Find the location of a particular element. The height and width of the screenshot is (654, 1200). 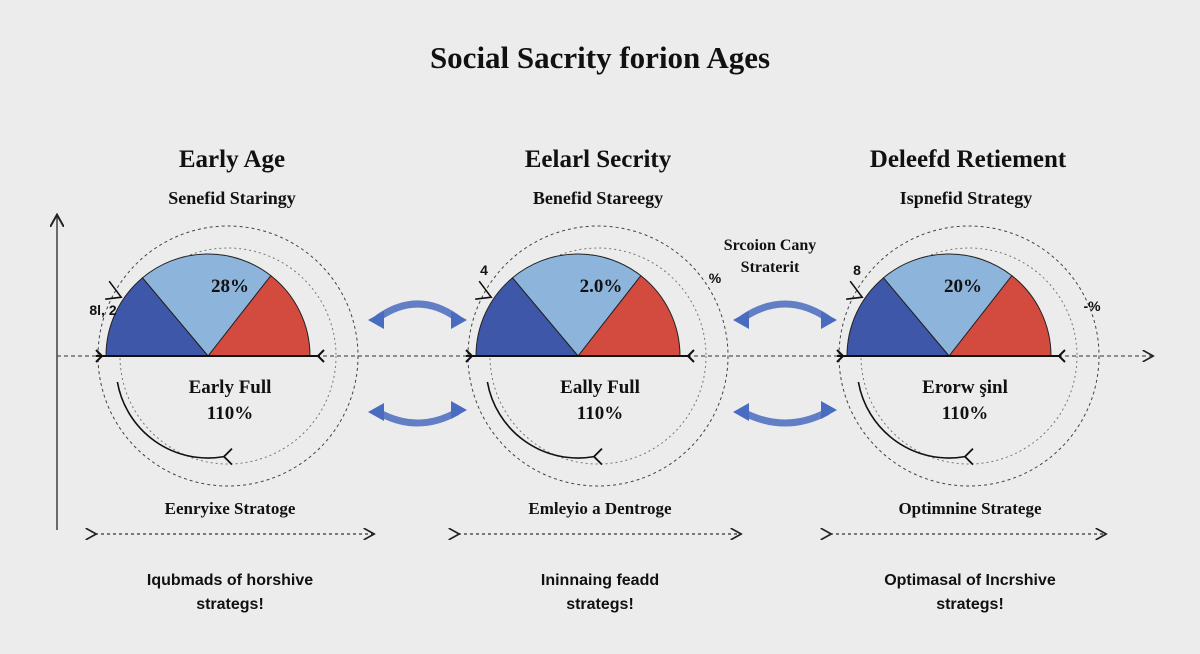

panel-1-segment-pct: 28% is located at coordinates (230, 286).